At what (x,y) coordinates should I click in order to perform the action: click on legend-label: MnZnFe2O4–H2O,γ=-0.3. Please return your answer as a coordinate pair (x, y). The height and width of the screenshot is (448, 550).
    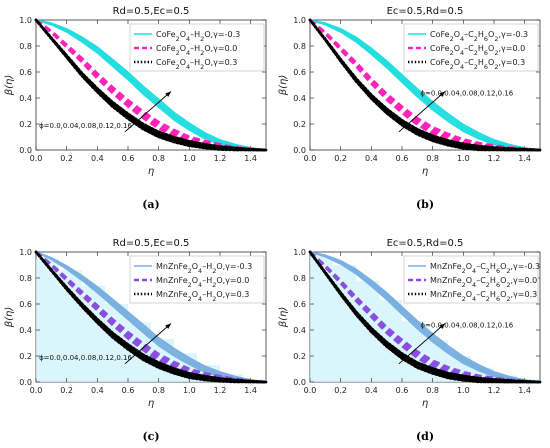
    Looking at the image, I should click on (204, 268).